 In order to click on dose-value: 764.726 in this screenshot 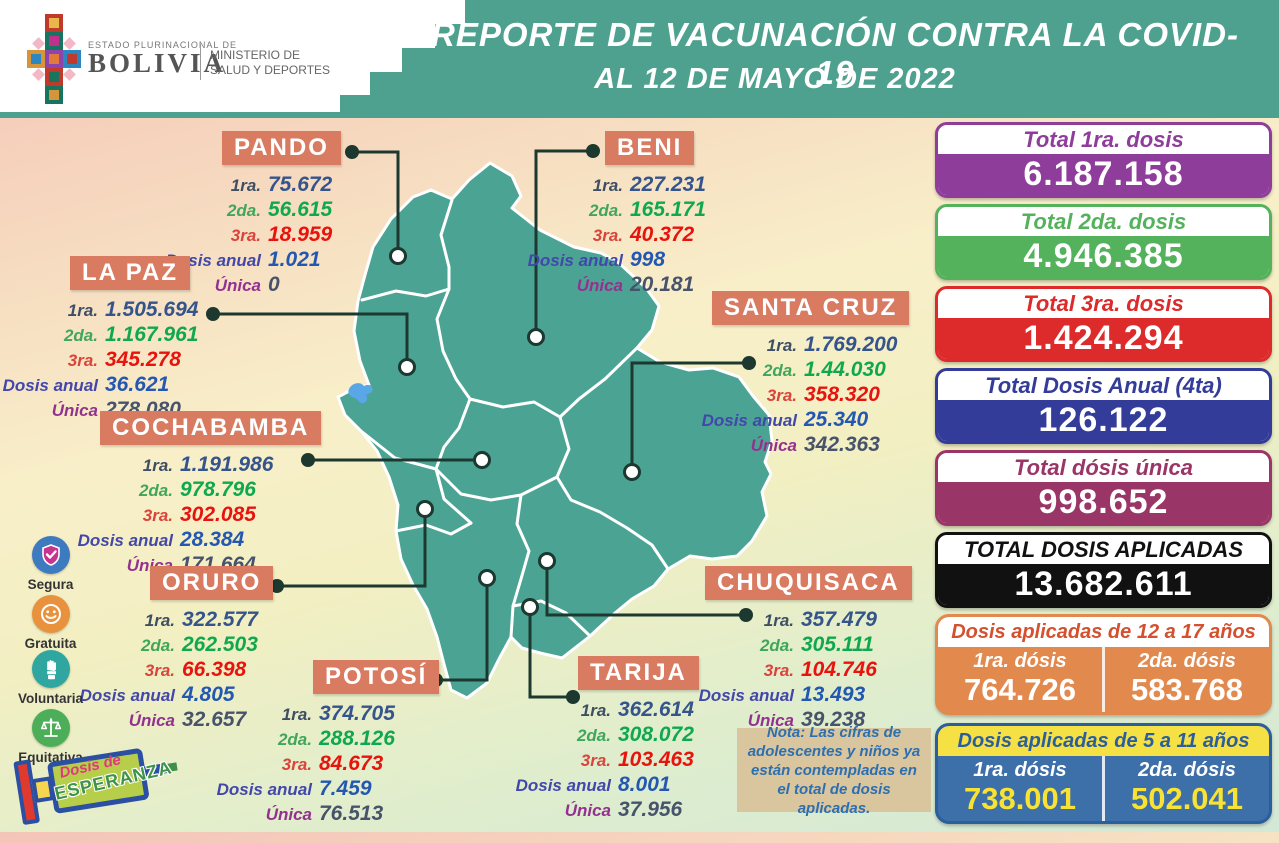, I will do `click(1020, 689)`.